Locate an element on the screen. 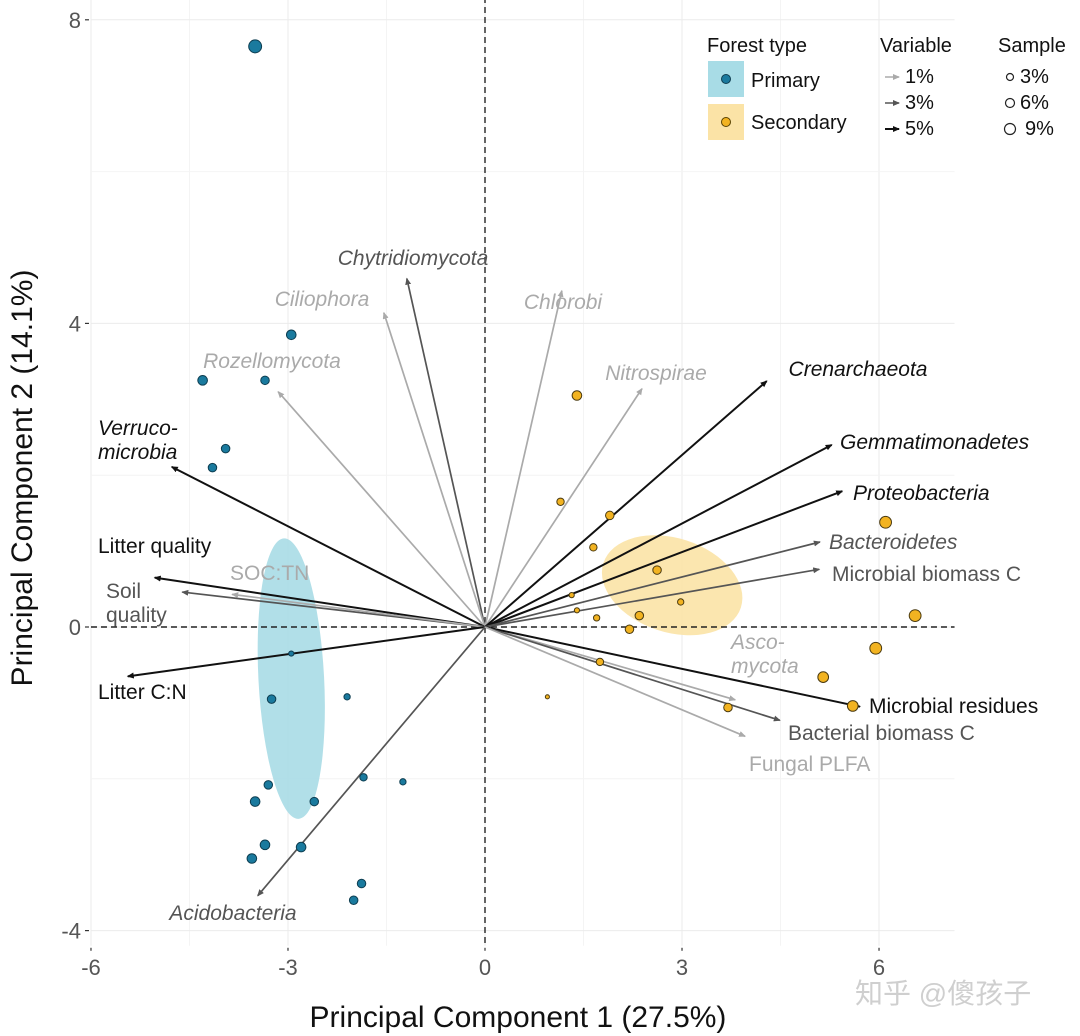  variable-label: Nitrospirae is located at coordinates (656, 373).